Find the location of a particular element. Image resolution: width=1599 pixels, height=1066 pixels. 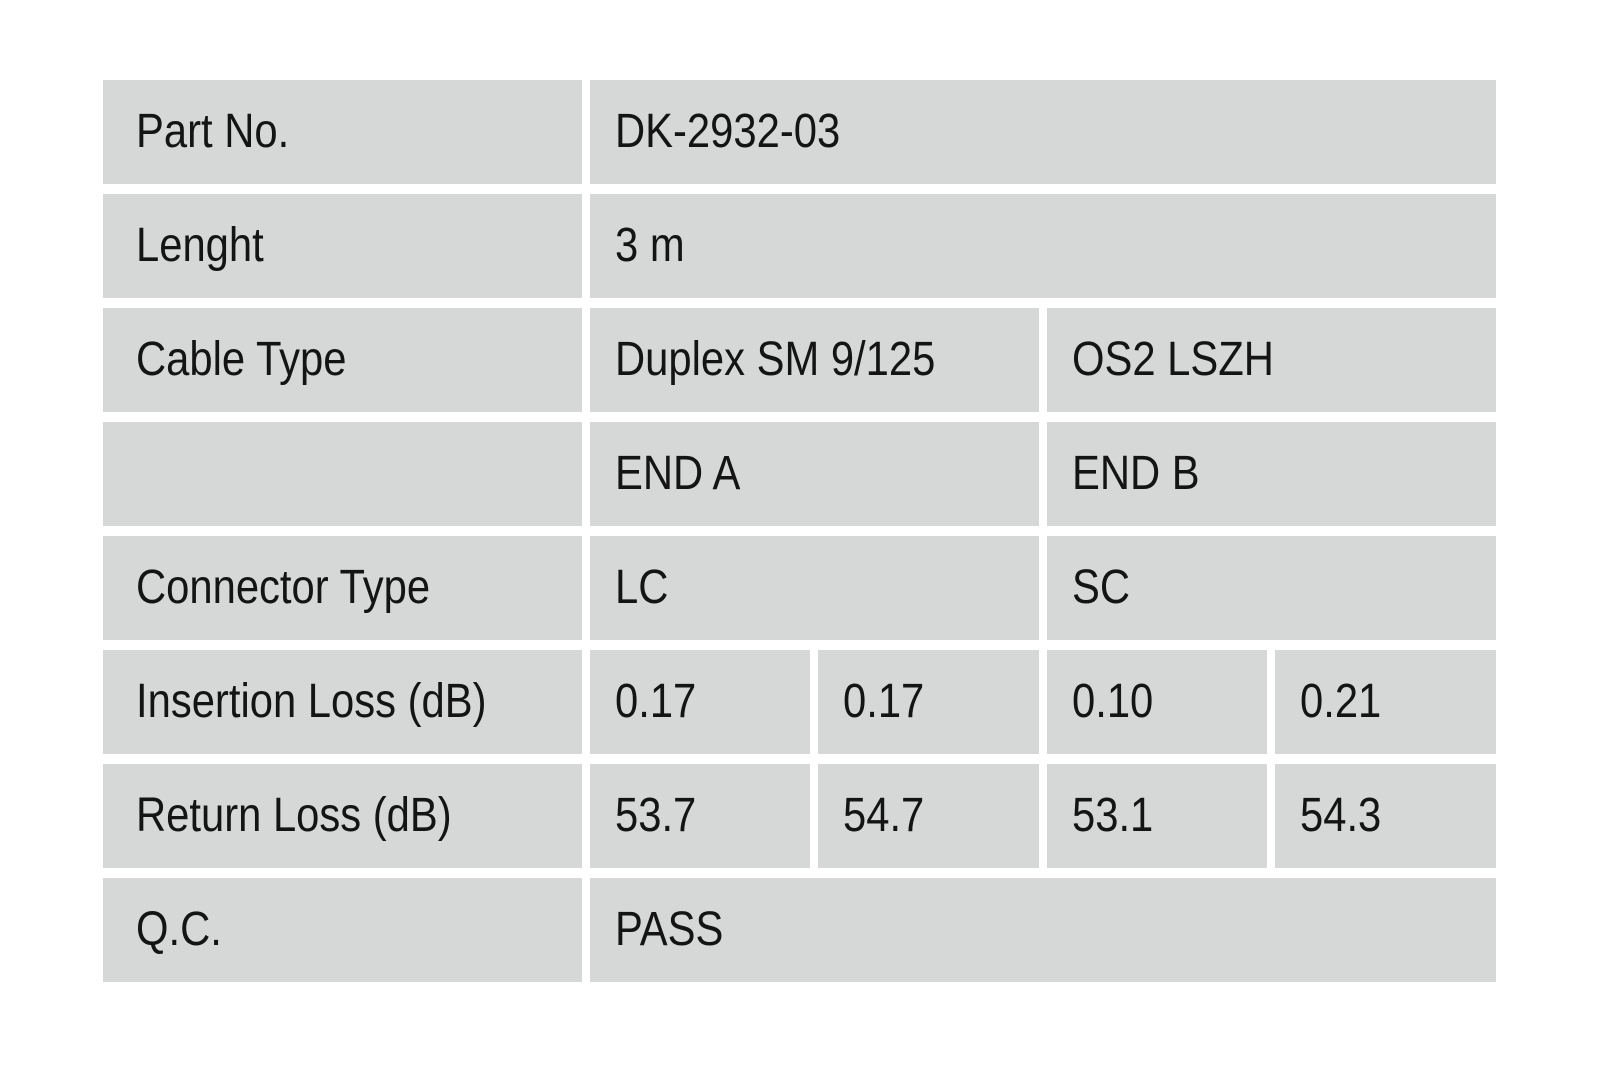

row-qc-label-cell: Q.C. is located at coordinates (342, 930).